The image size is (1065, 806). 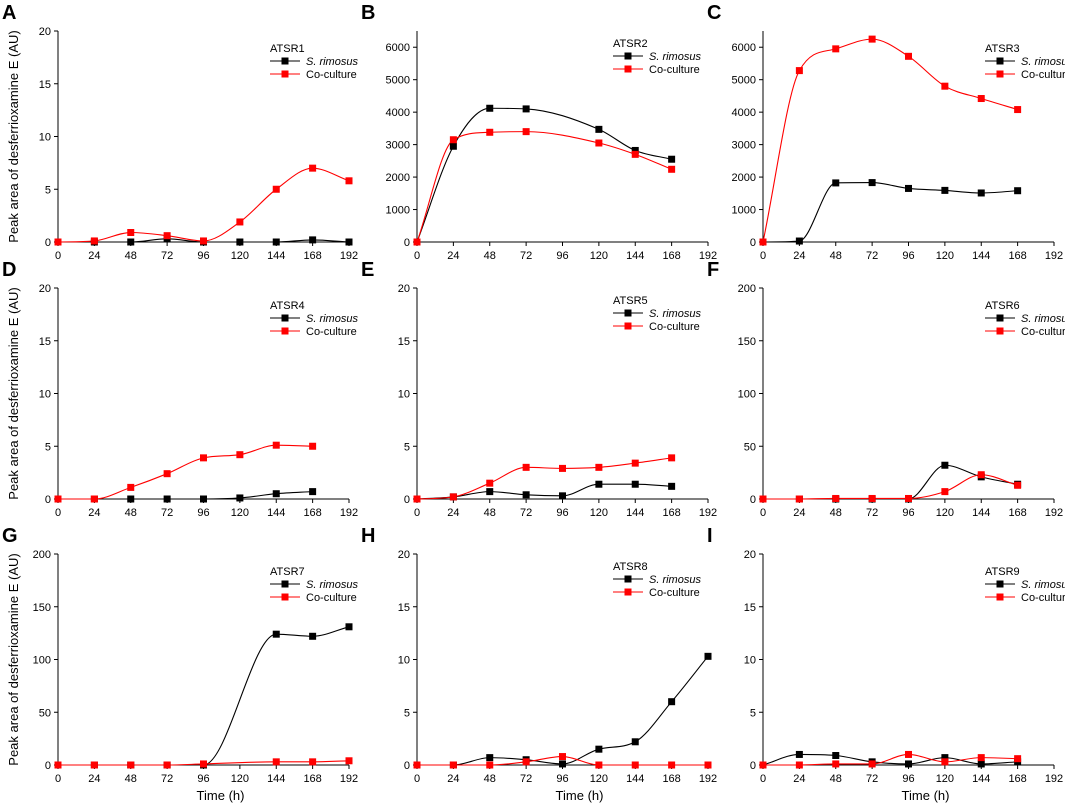 I want to click on y-tick-label: 150, so click(x=747, y=342).